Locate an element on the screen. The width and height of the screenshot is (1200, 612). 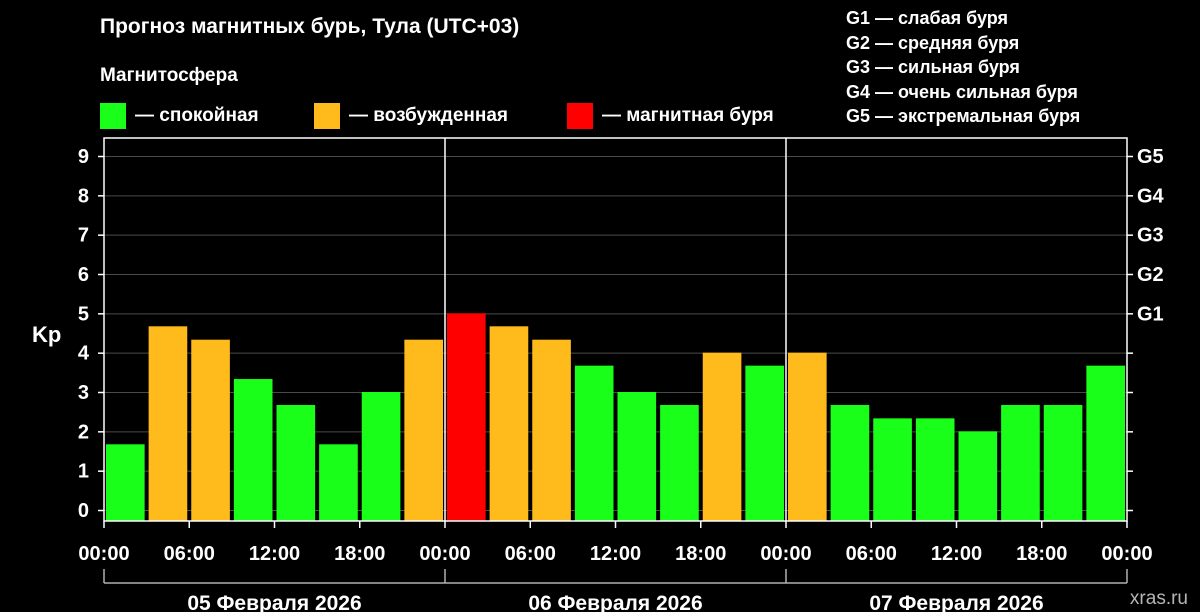
legend-storm-label: — магнитная буря is located at coordinates (688, 115).